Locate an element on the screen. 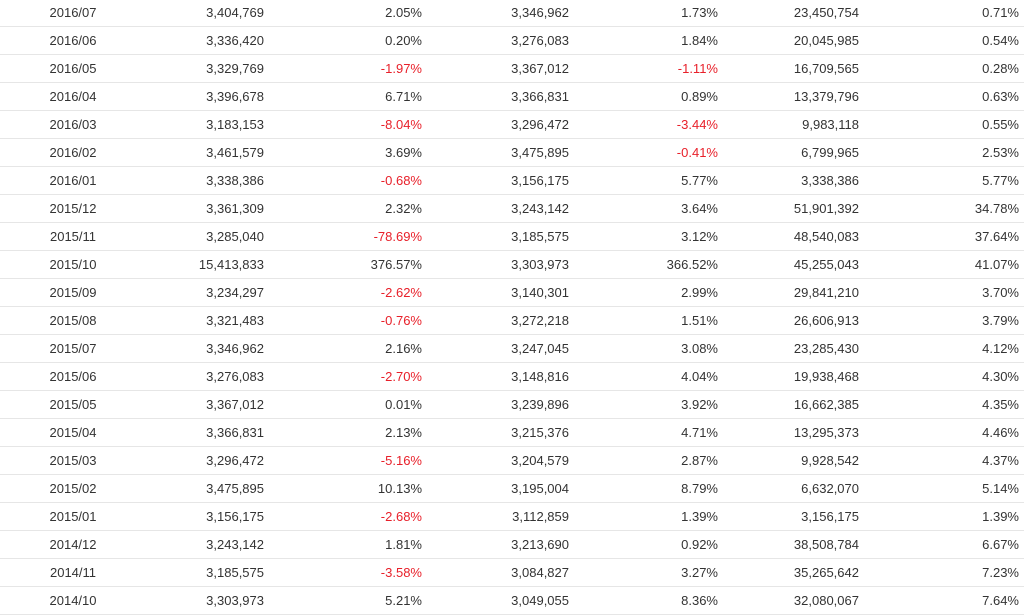  value-2-cell: 3,204,579 is located at coordinates (511, 460).